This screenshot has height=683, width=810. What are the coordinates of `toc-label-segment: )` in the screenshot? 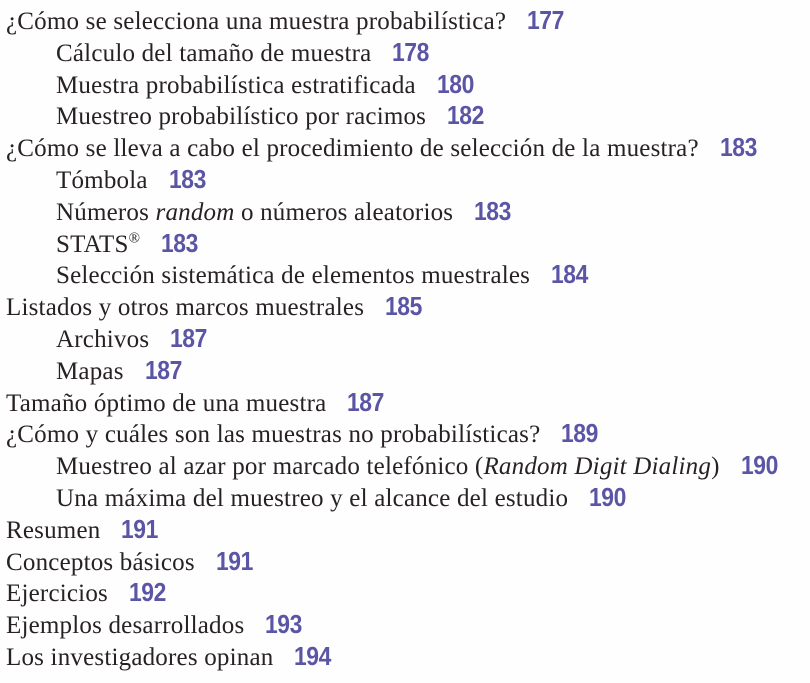 It's located at (715, 467).